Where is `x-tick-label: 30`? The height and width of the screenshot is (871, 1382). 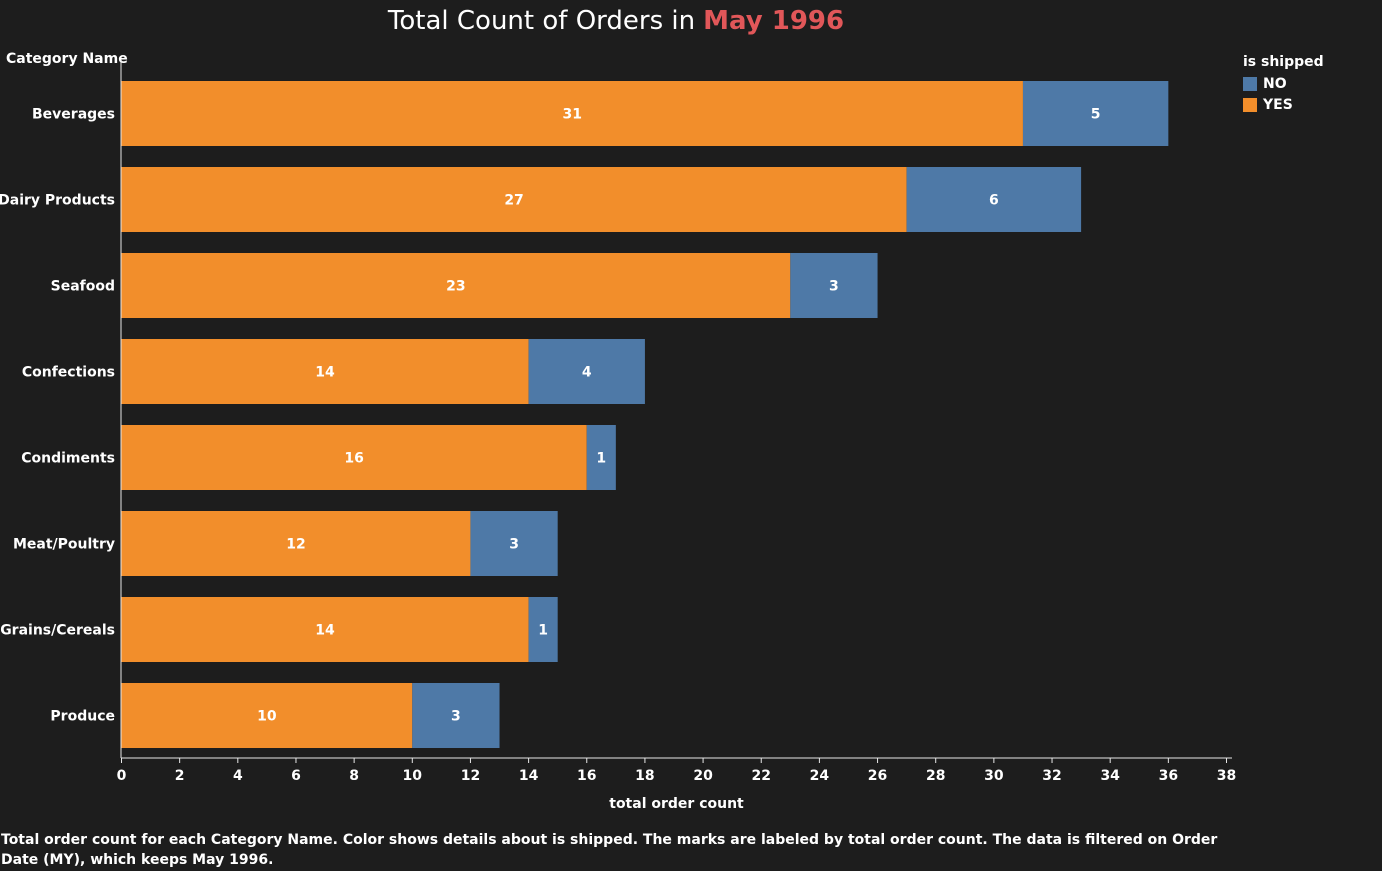 x-tick-label: 30 is located at coordinates (994, 776).